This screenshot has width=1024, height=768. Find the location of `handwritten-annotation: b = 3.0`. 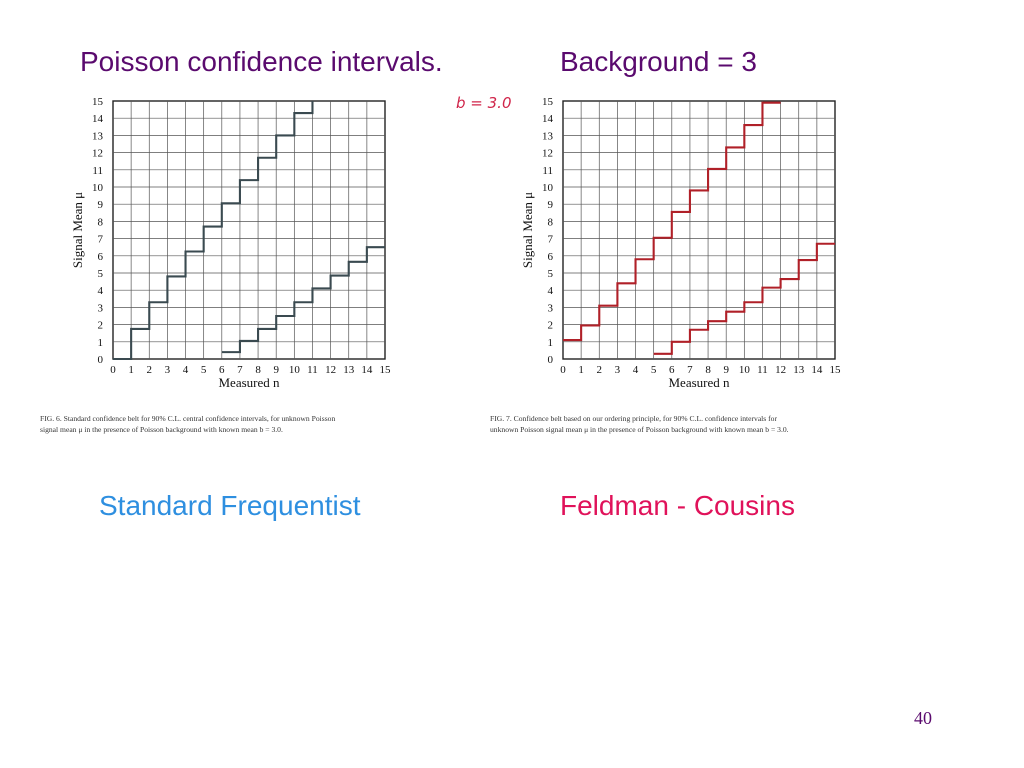

handwritten-annotation: b = 3.0 is located at coordinates (483, 103).